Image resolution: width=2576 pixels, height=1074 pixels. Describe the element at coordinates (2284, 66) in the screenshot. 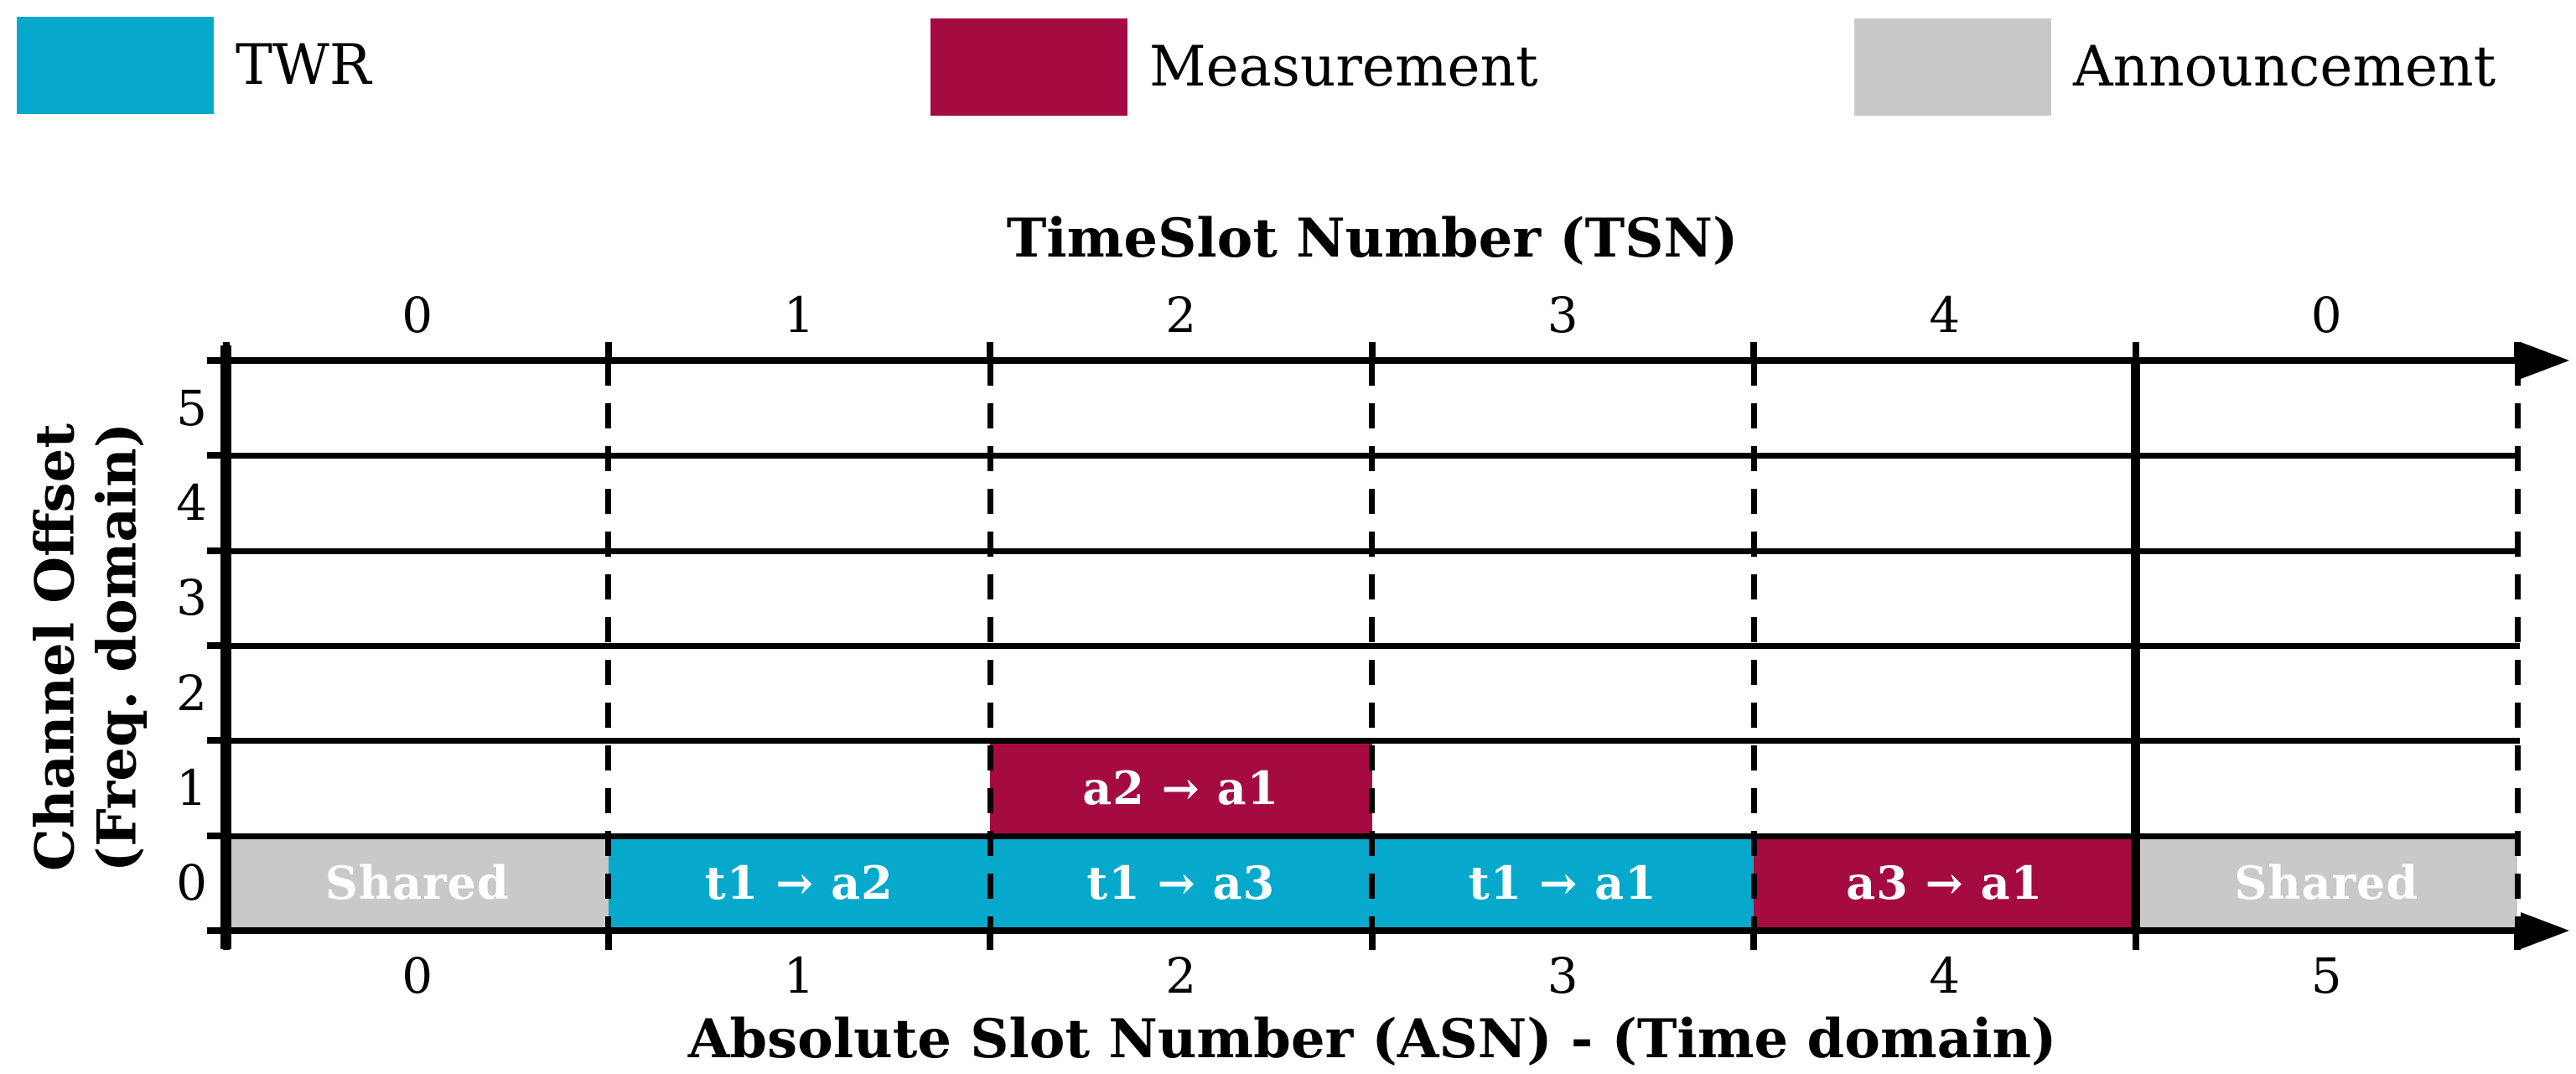

I see `legend-label-announcement: Announcement` at that location.